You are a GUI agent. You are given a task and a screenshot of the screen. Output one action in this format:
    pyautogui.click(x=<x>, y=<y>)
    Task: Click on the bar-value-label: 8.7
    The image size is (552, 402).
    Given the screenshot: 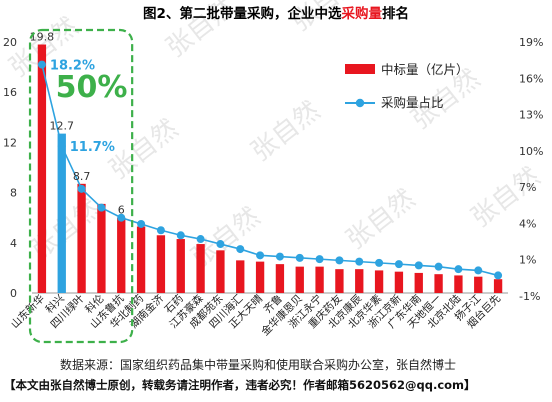 What is the action you would take?
    pyautogui.click(x=82, y=176)
    